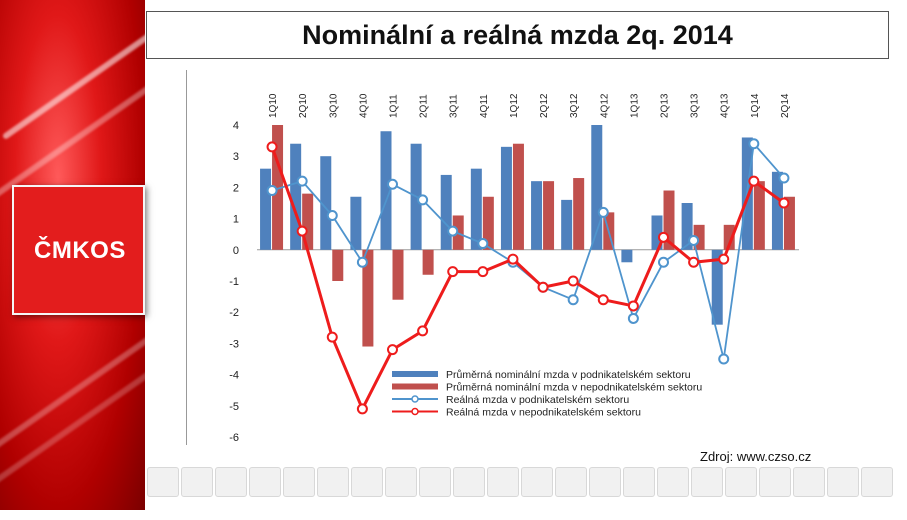  I want to click on union-logo-20-icon, so click(809, 482).